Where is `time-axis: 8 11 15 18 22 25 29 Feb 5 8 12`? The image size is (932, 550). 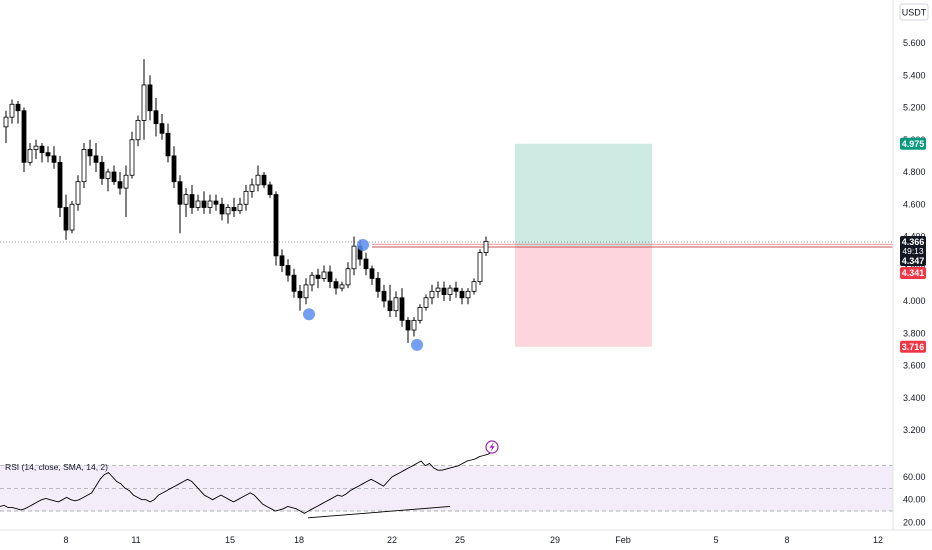
time-axis: 8 11 15 18 22 25 29 Feb 5 8 12 is located at coordinates (466, 537).